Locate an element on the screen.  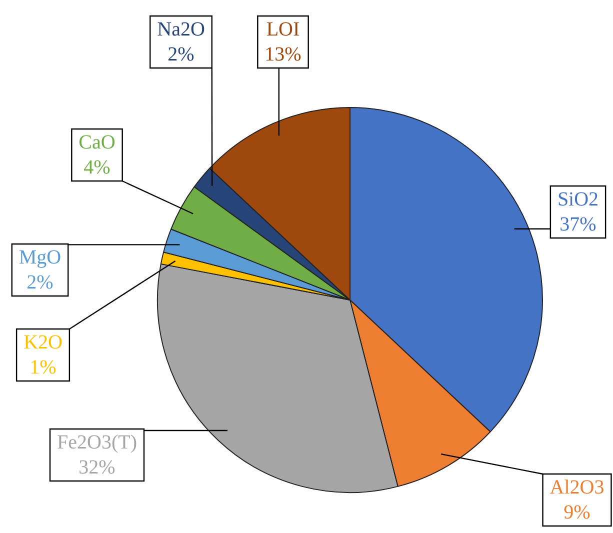
data-label: 13% is located at coordinates (283, 54).